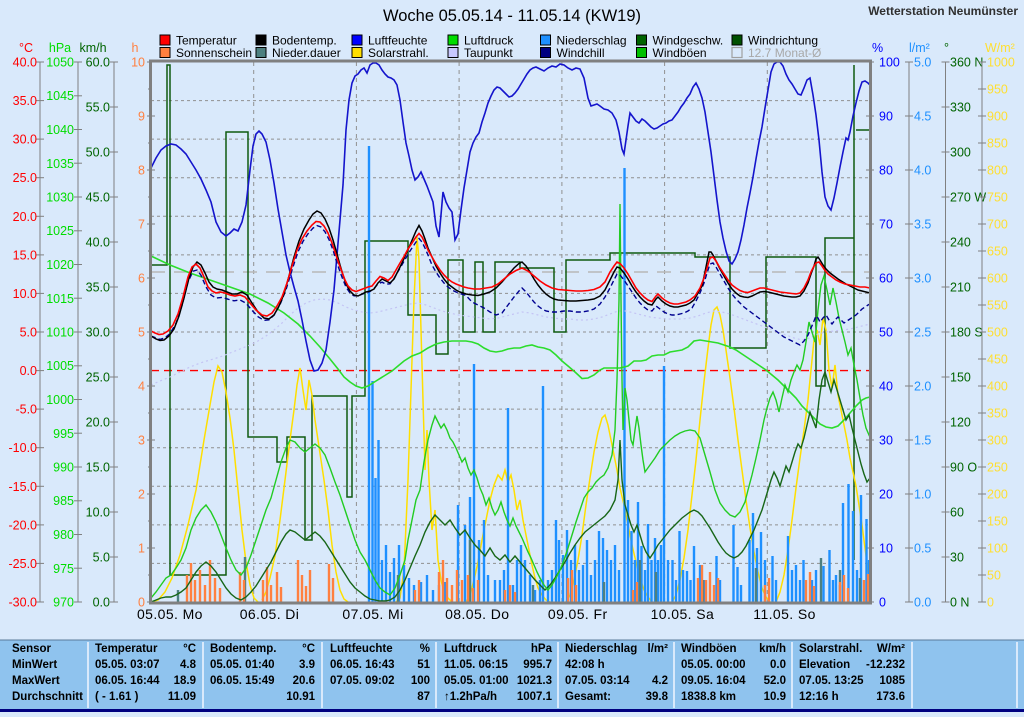  What do you see at coordinates (960, 378) in the screenshot?
I see `svg-text: 150` at bounding box center [960, 378].